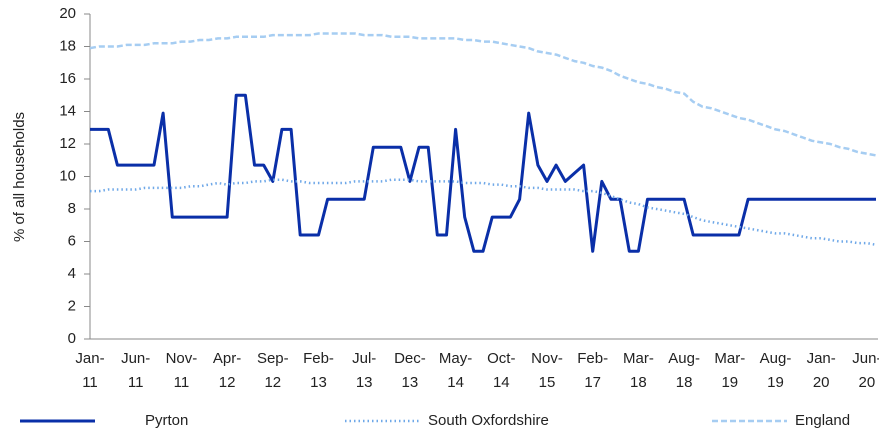  I want to click on x-tick-label: Jul-13, so click(364, 370).